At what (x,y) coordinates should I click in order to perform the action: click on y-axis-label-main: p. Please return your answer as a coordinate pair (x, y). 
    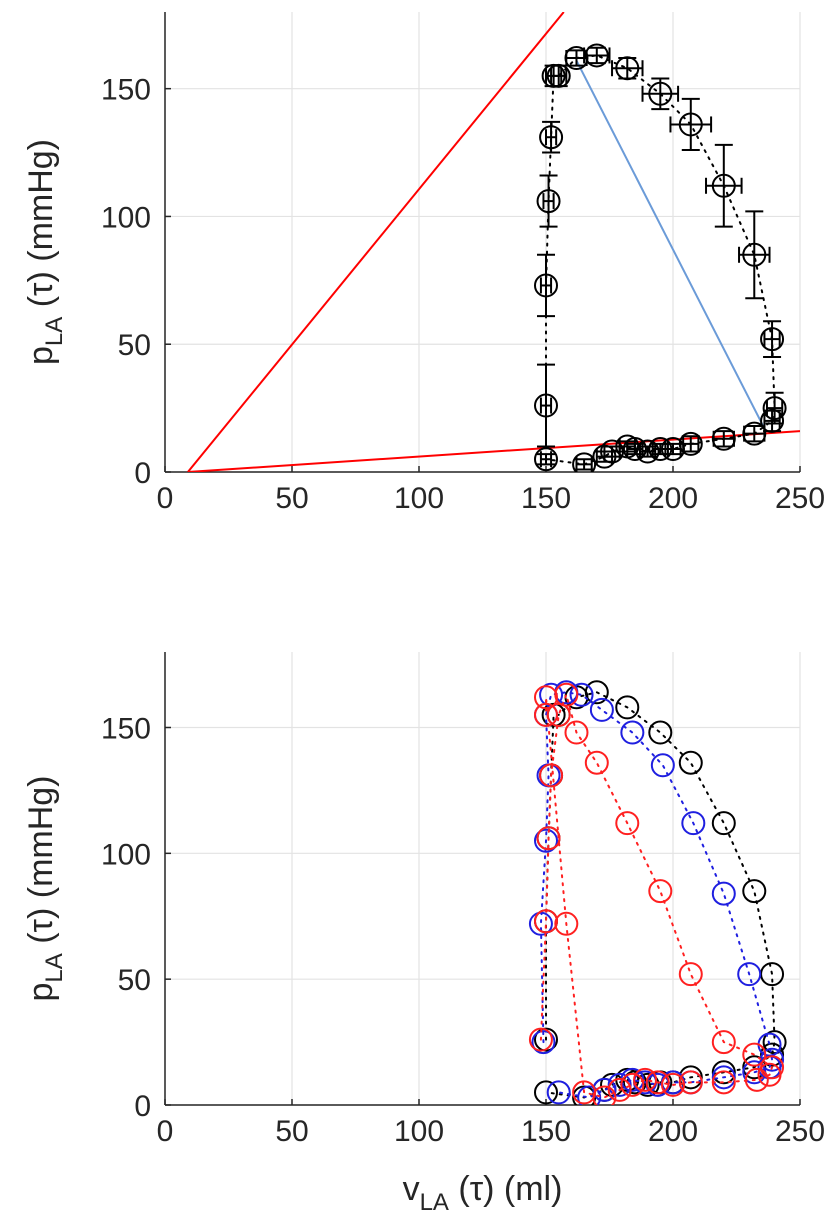
    Looking at the image, I should click on (41, 355).